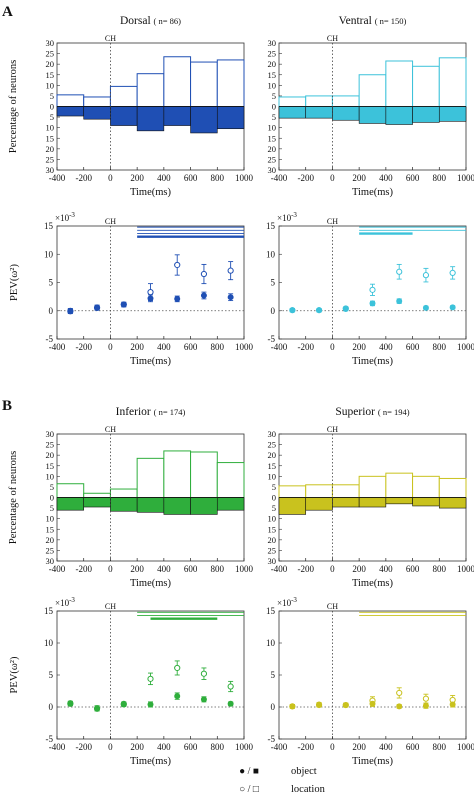 Image resolution: width=474 pixels, height=797 pixels. What do you see at coordinates (372, 412) in the screenshot?
I see `hist-title-superior: Superior ( n= 194)` at bounding box center [372, 412].